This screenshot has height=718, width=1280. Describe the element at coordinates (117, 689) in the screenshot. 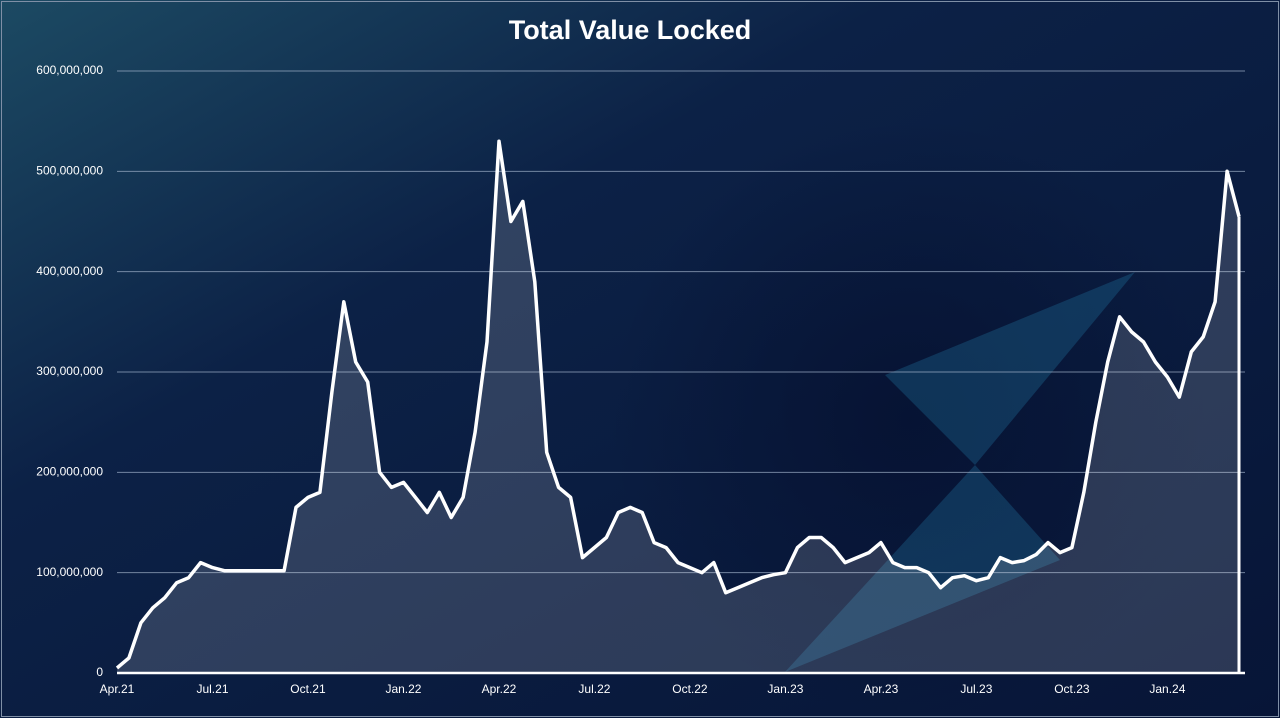

I see `x-tick-label: Apr.21` at that location.